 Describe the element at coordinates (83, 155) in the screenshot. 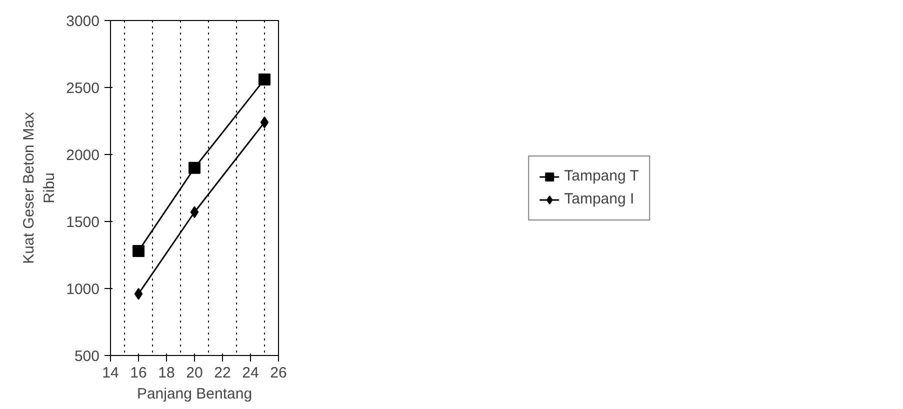

I see `y-tick-label: 2000` at that location.